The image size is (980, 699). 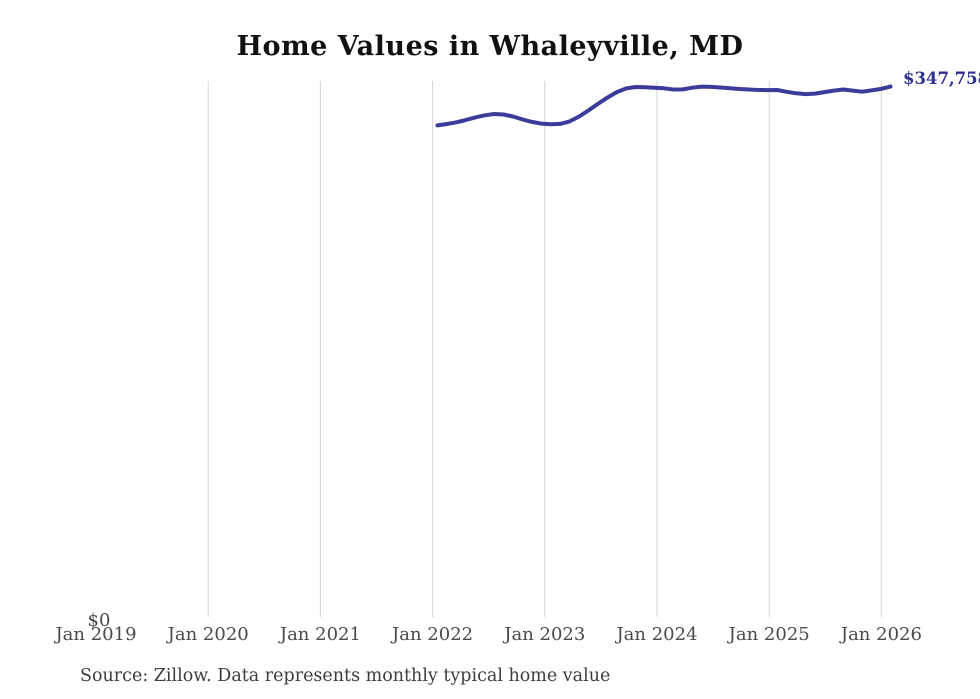 I want to click on end-value-label: $347,758, so click(x=941, y=78).